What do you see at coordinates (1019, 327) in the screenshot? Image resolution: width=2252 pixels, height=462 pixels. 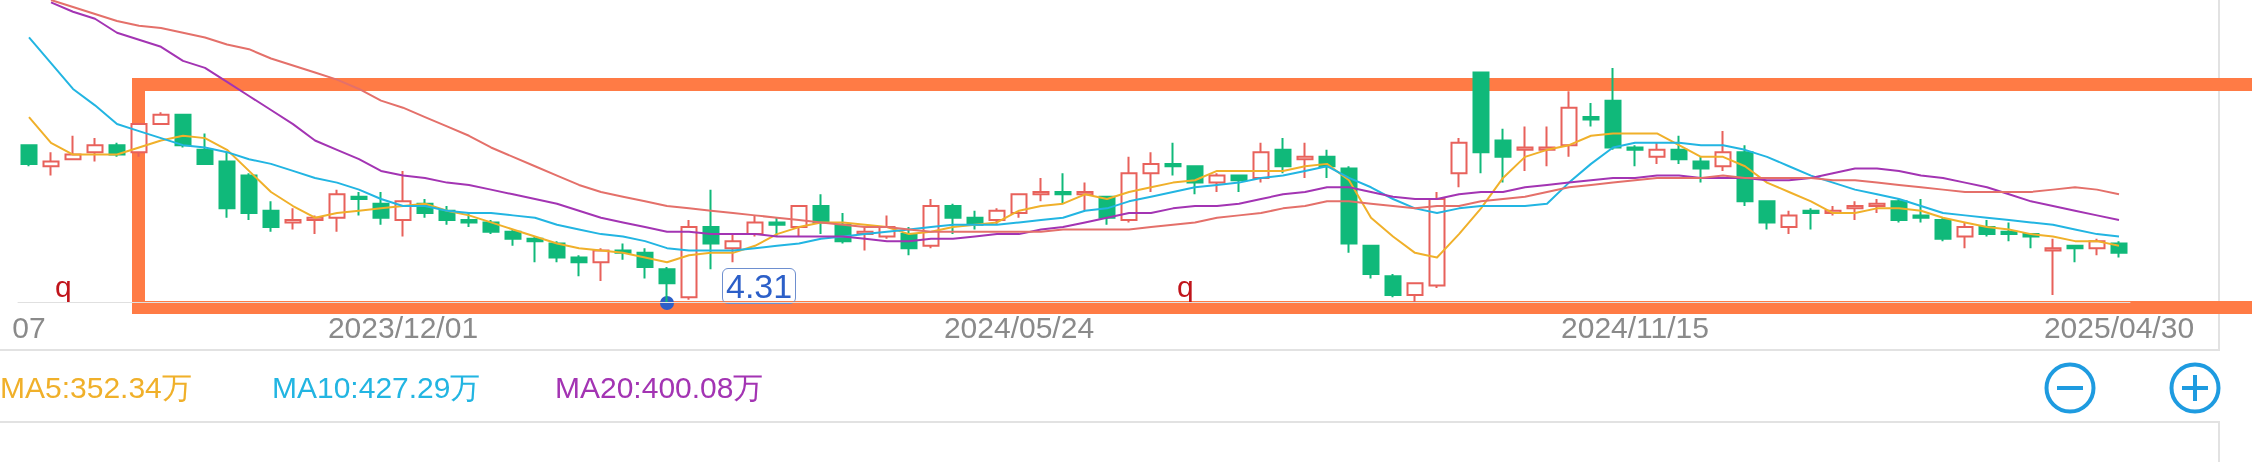 I see `x-tick-label: 2024/05/24` at bounding box center [1019, 327].